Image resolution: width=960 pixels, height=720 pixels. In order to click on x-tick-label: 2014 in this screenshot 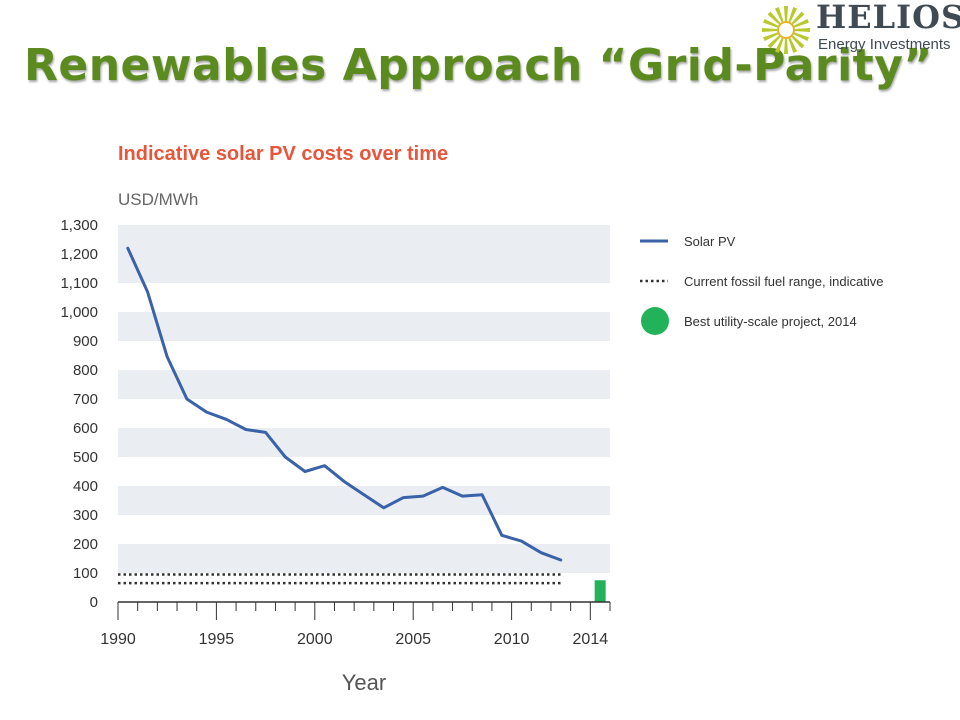, I will do `click(591, 639)`.